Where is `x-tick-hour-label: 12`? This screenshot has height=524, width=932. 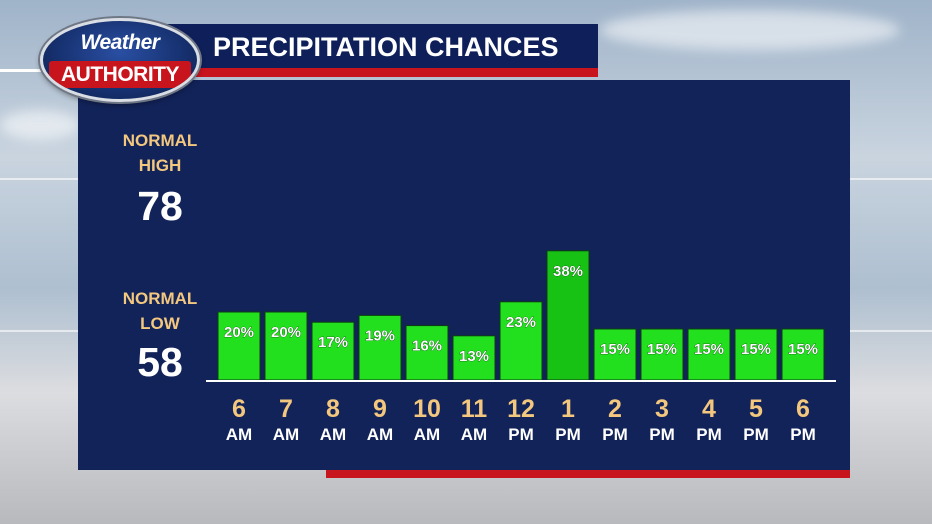 x-tick-hour-label: 12 is located at coordinates (521, 409).